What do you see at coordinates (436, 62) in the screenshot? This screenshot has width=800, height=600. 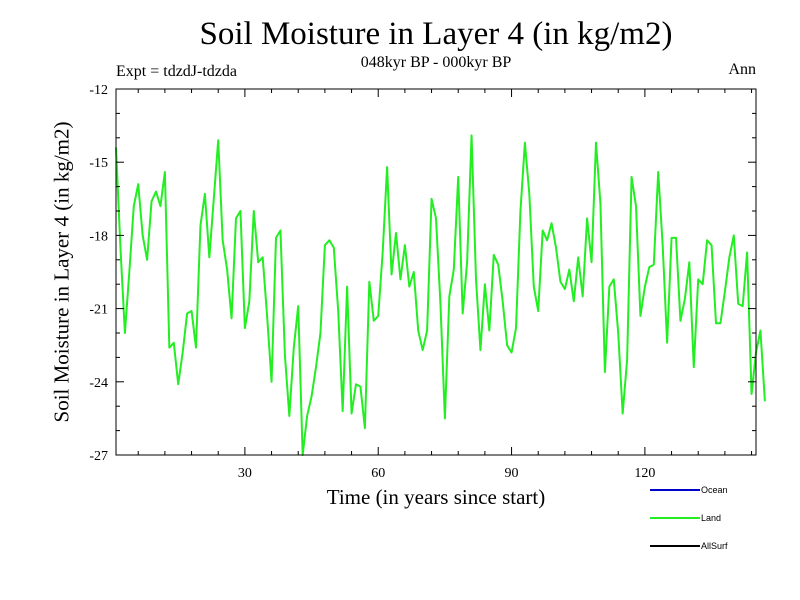 I see `chart-subtitle: 048kyr BP - 000kyr BP` at bounding box center [436, 62].